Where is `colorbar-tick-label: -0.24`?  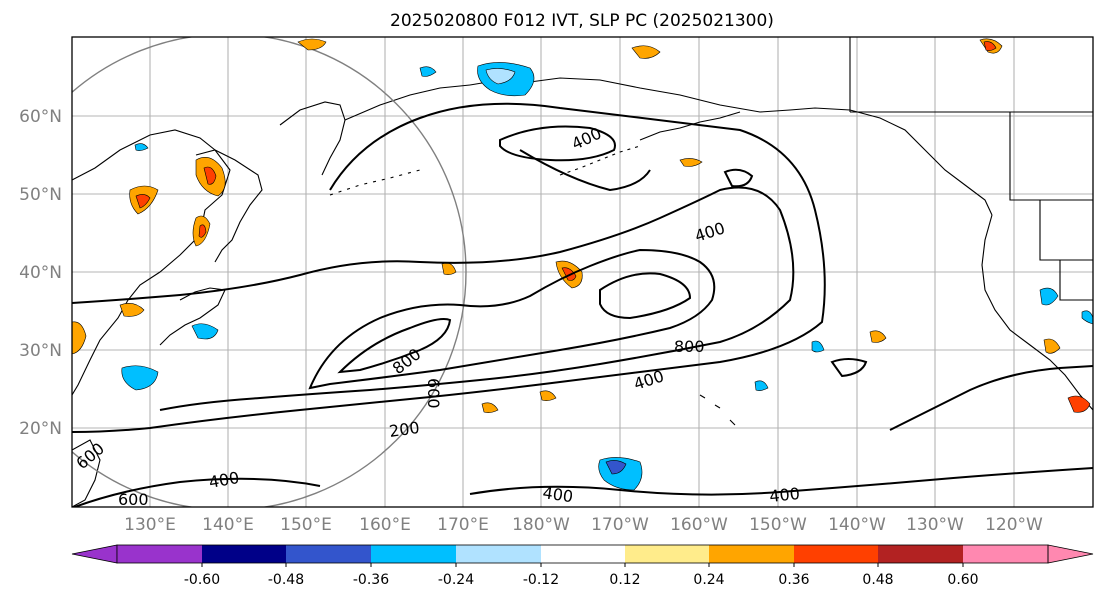 colorbar-tick-label: -0.24 is located at coordinates (456, 580).